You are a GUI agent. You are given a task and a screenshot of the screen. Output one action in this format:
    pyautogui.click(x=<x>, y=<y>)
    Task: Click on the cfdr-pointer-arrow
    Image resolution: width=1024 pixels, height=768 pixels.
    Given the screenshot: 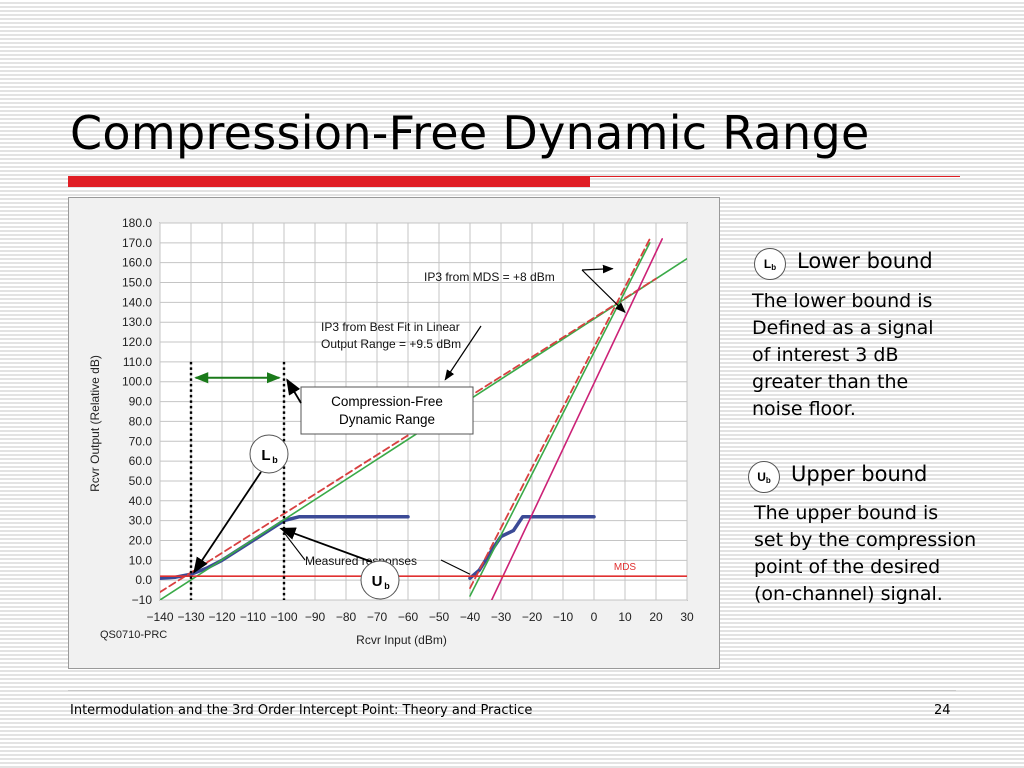 What is the action you would take?
    pyautogui.click(x=294, y=391)
    